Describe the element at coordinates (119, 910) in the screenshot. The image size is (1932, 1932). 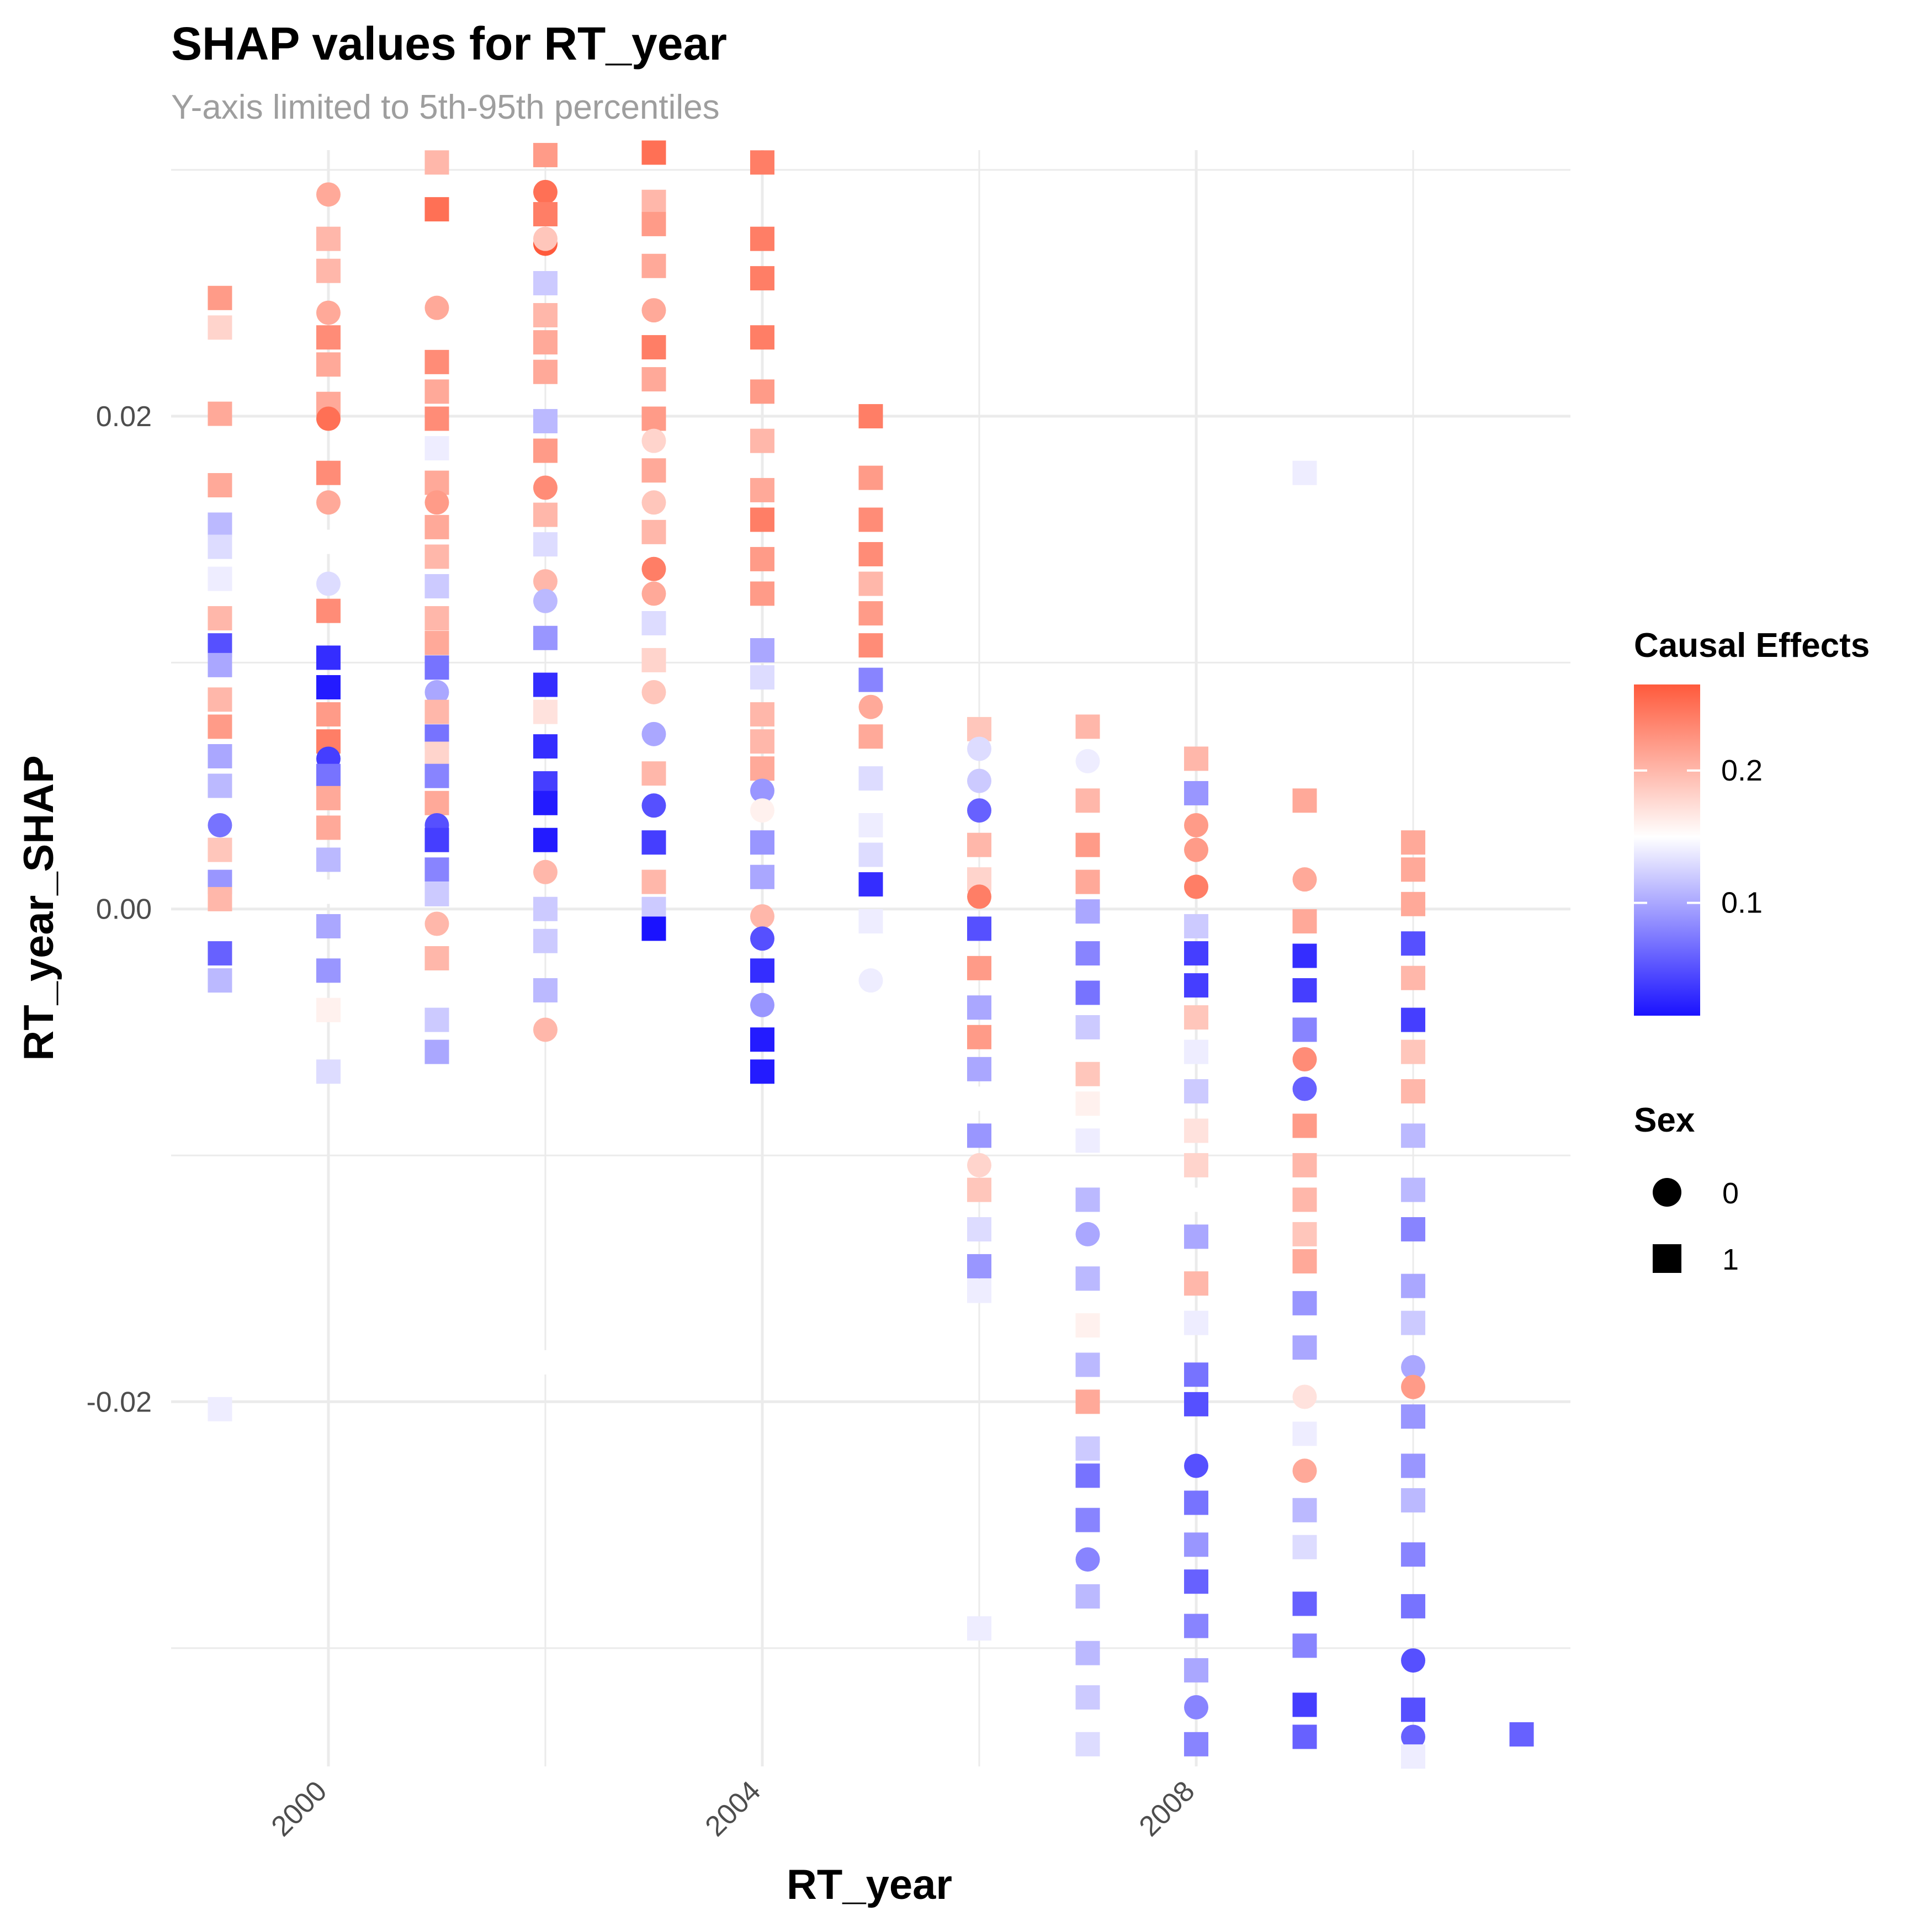
I see `y-axis-ticks: -0.02 0.00 0.02` at that location.